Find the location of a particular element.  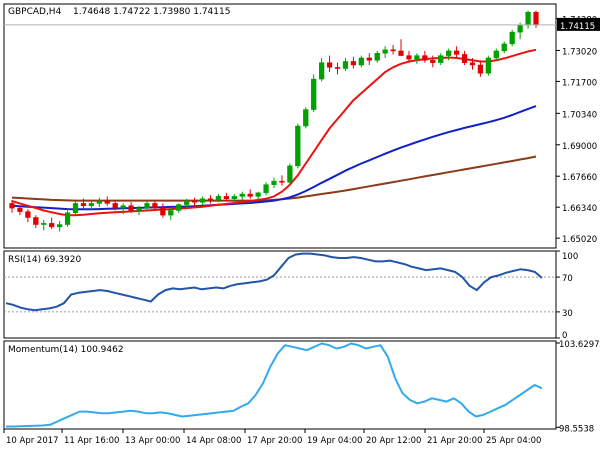

rsi-tick-label: 100 is located at coordinates (570, 257).